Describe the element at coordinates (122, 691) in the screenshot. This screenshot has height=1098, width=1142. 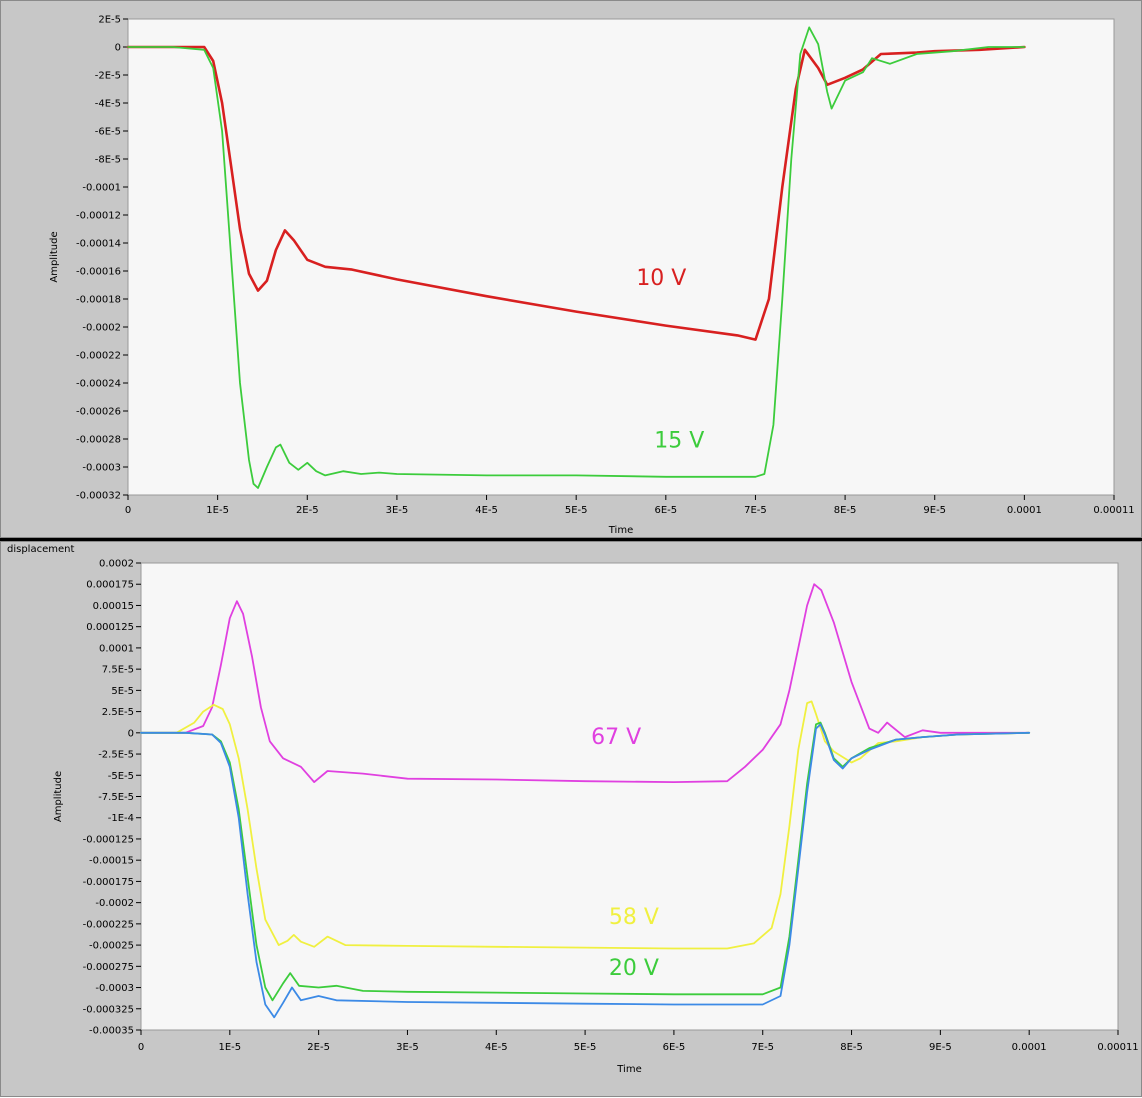
I see `y-tick-label: 5E-5` at that location.